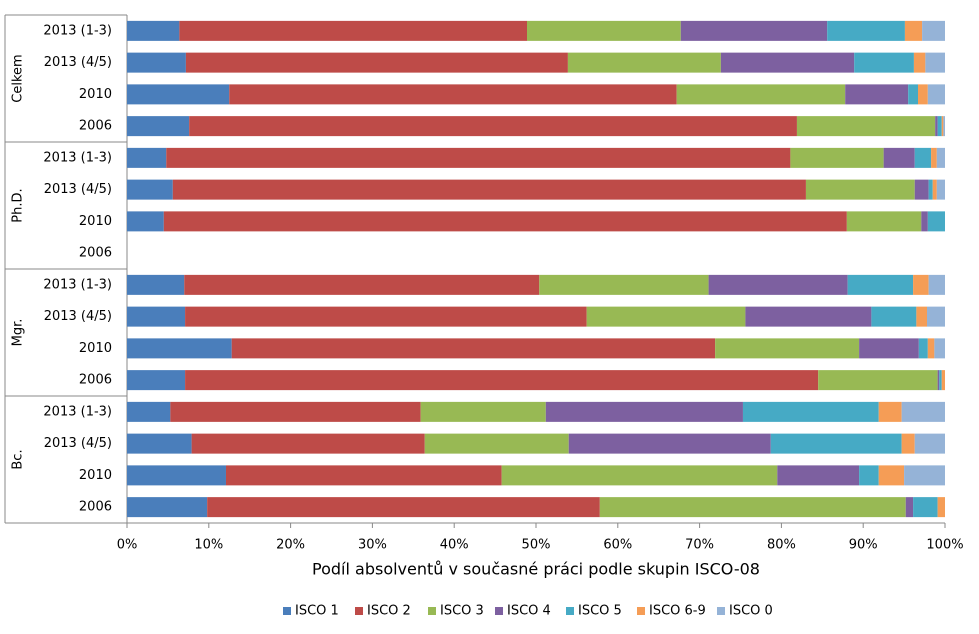 This screenshot has height=634, width=979. I want to click on x-tick-label: 90%, so click(863, 545).